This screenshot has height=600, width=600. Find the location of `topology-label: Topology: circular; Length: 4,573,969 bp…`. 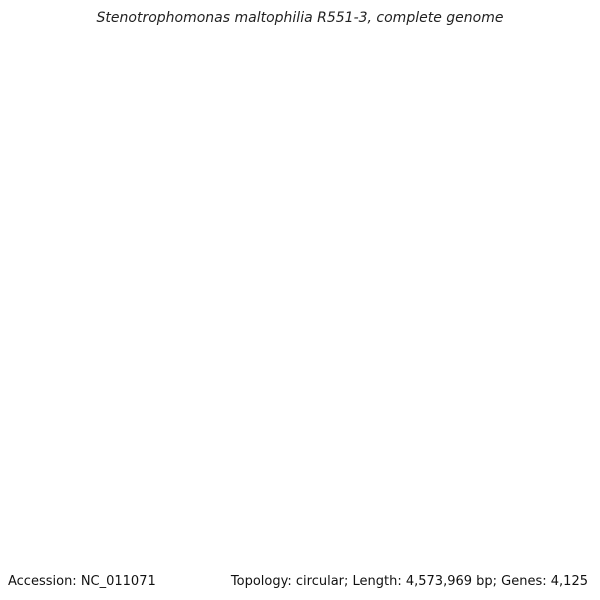

topology-label: Topology: circular; Length: 4,573,969 bp… is located at coordinates (409, 581).